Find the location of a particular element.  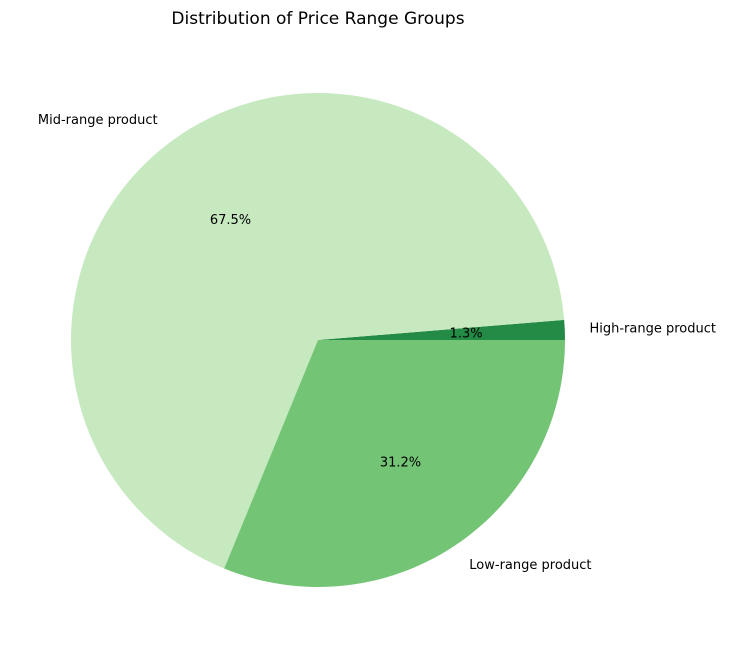

pie-slice-high-range-product is located at coordinates (441, 329).